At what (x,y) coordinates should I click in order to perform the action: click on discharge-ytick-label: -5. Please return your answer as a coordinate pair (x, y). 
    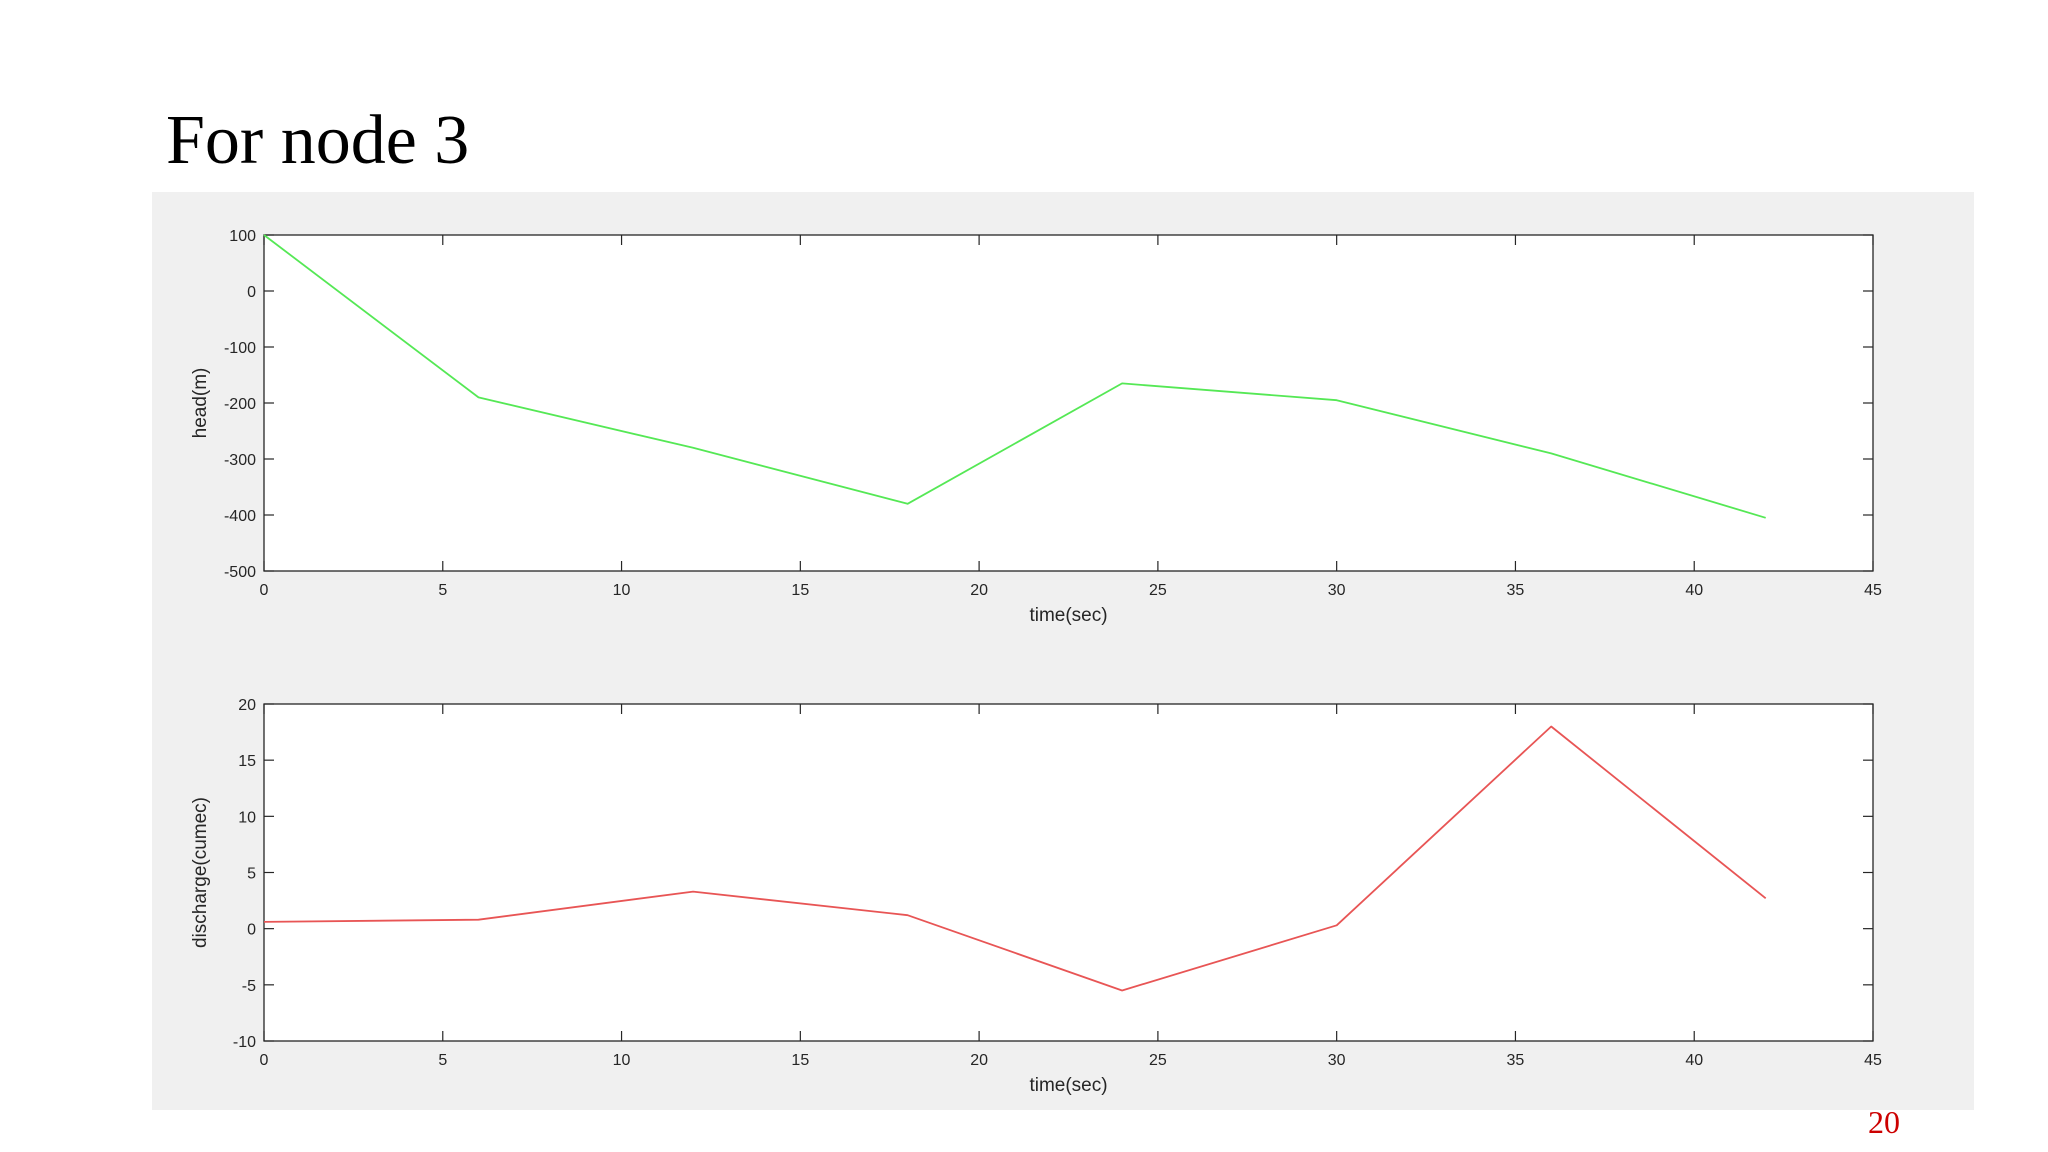
    Looking at the image, I should click on (249, 986).